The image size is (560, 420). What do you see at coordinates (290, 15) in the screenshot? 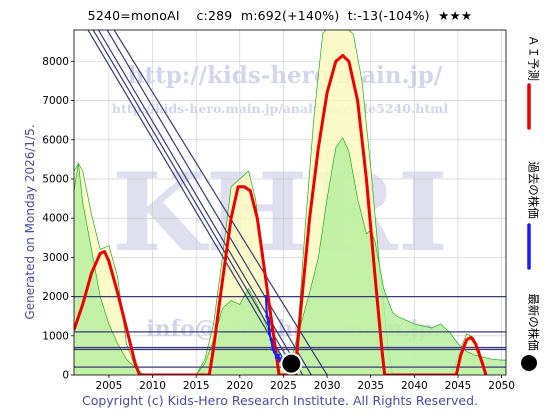
I see `model-price: m:692(+140%)` at bounding box center [290, 15].